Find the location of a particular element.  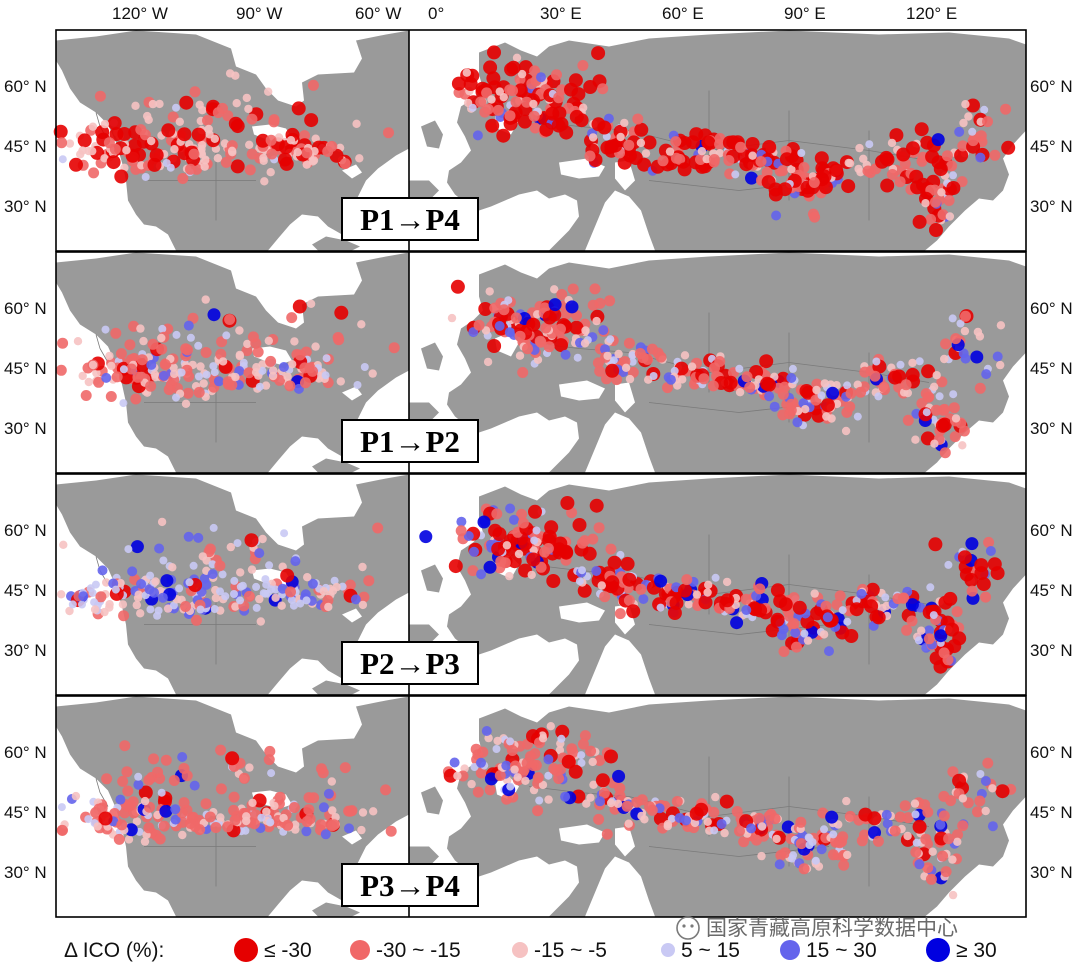

legend-label: ≤ -30 is located at coordinates (288, 950).